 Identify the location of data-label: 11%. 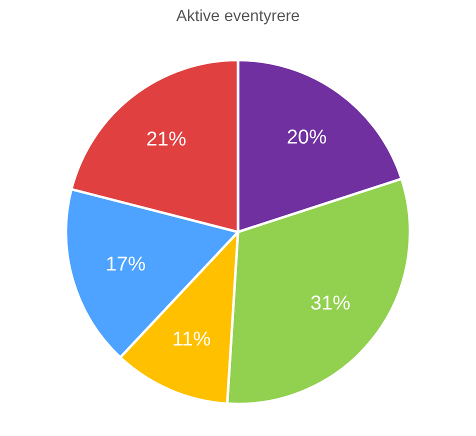
(192, 339).